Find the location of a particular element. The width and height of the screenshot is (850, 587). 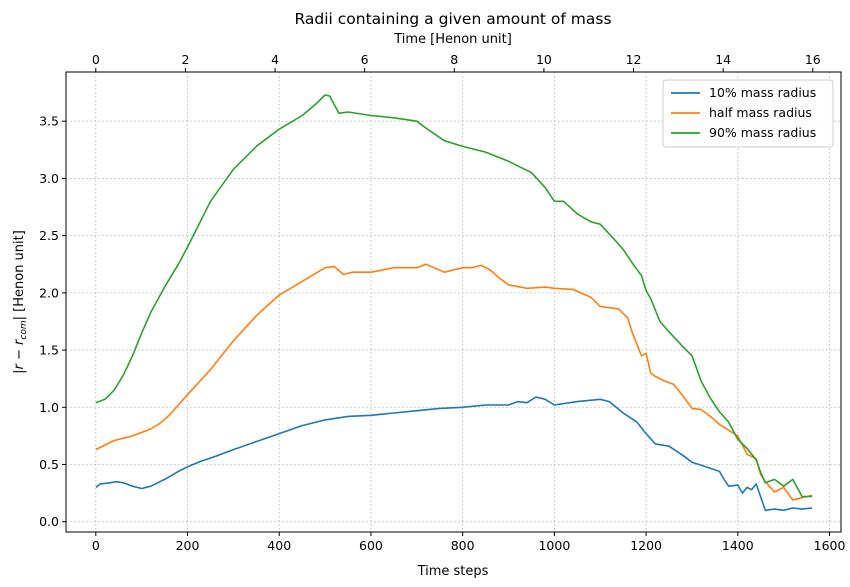

y-axis-label-subscript: com is located at coordinates (24, 329).